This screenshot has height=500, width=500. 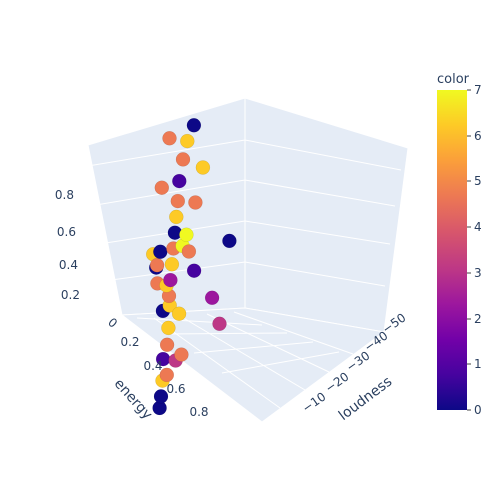 I want to click on x-tick-4: 0.8, so click(x=198, y=412).